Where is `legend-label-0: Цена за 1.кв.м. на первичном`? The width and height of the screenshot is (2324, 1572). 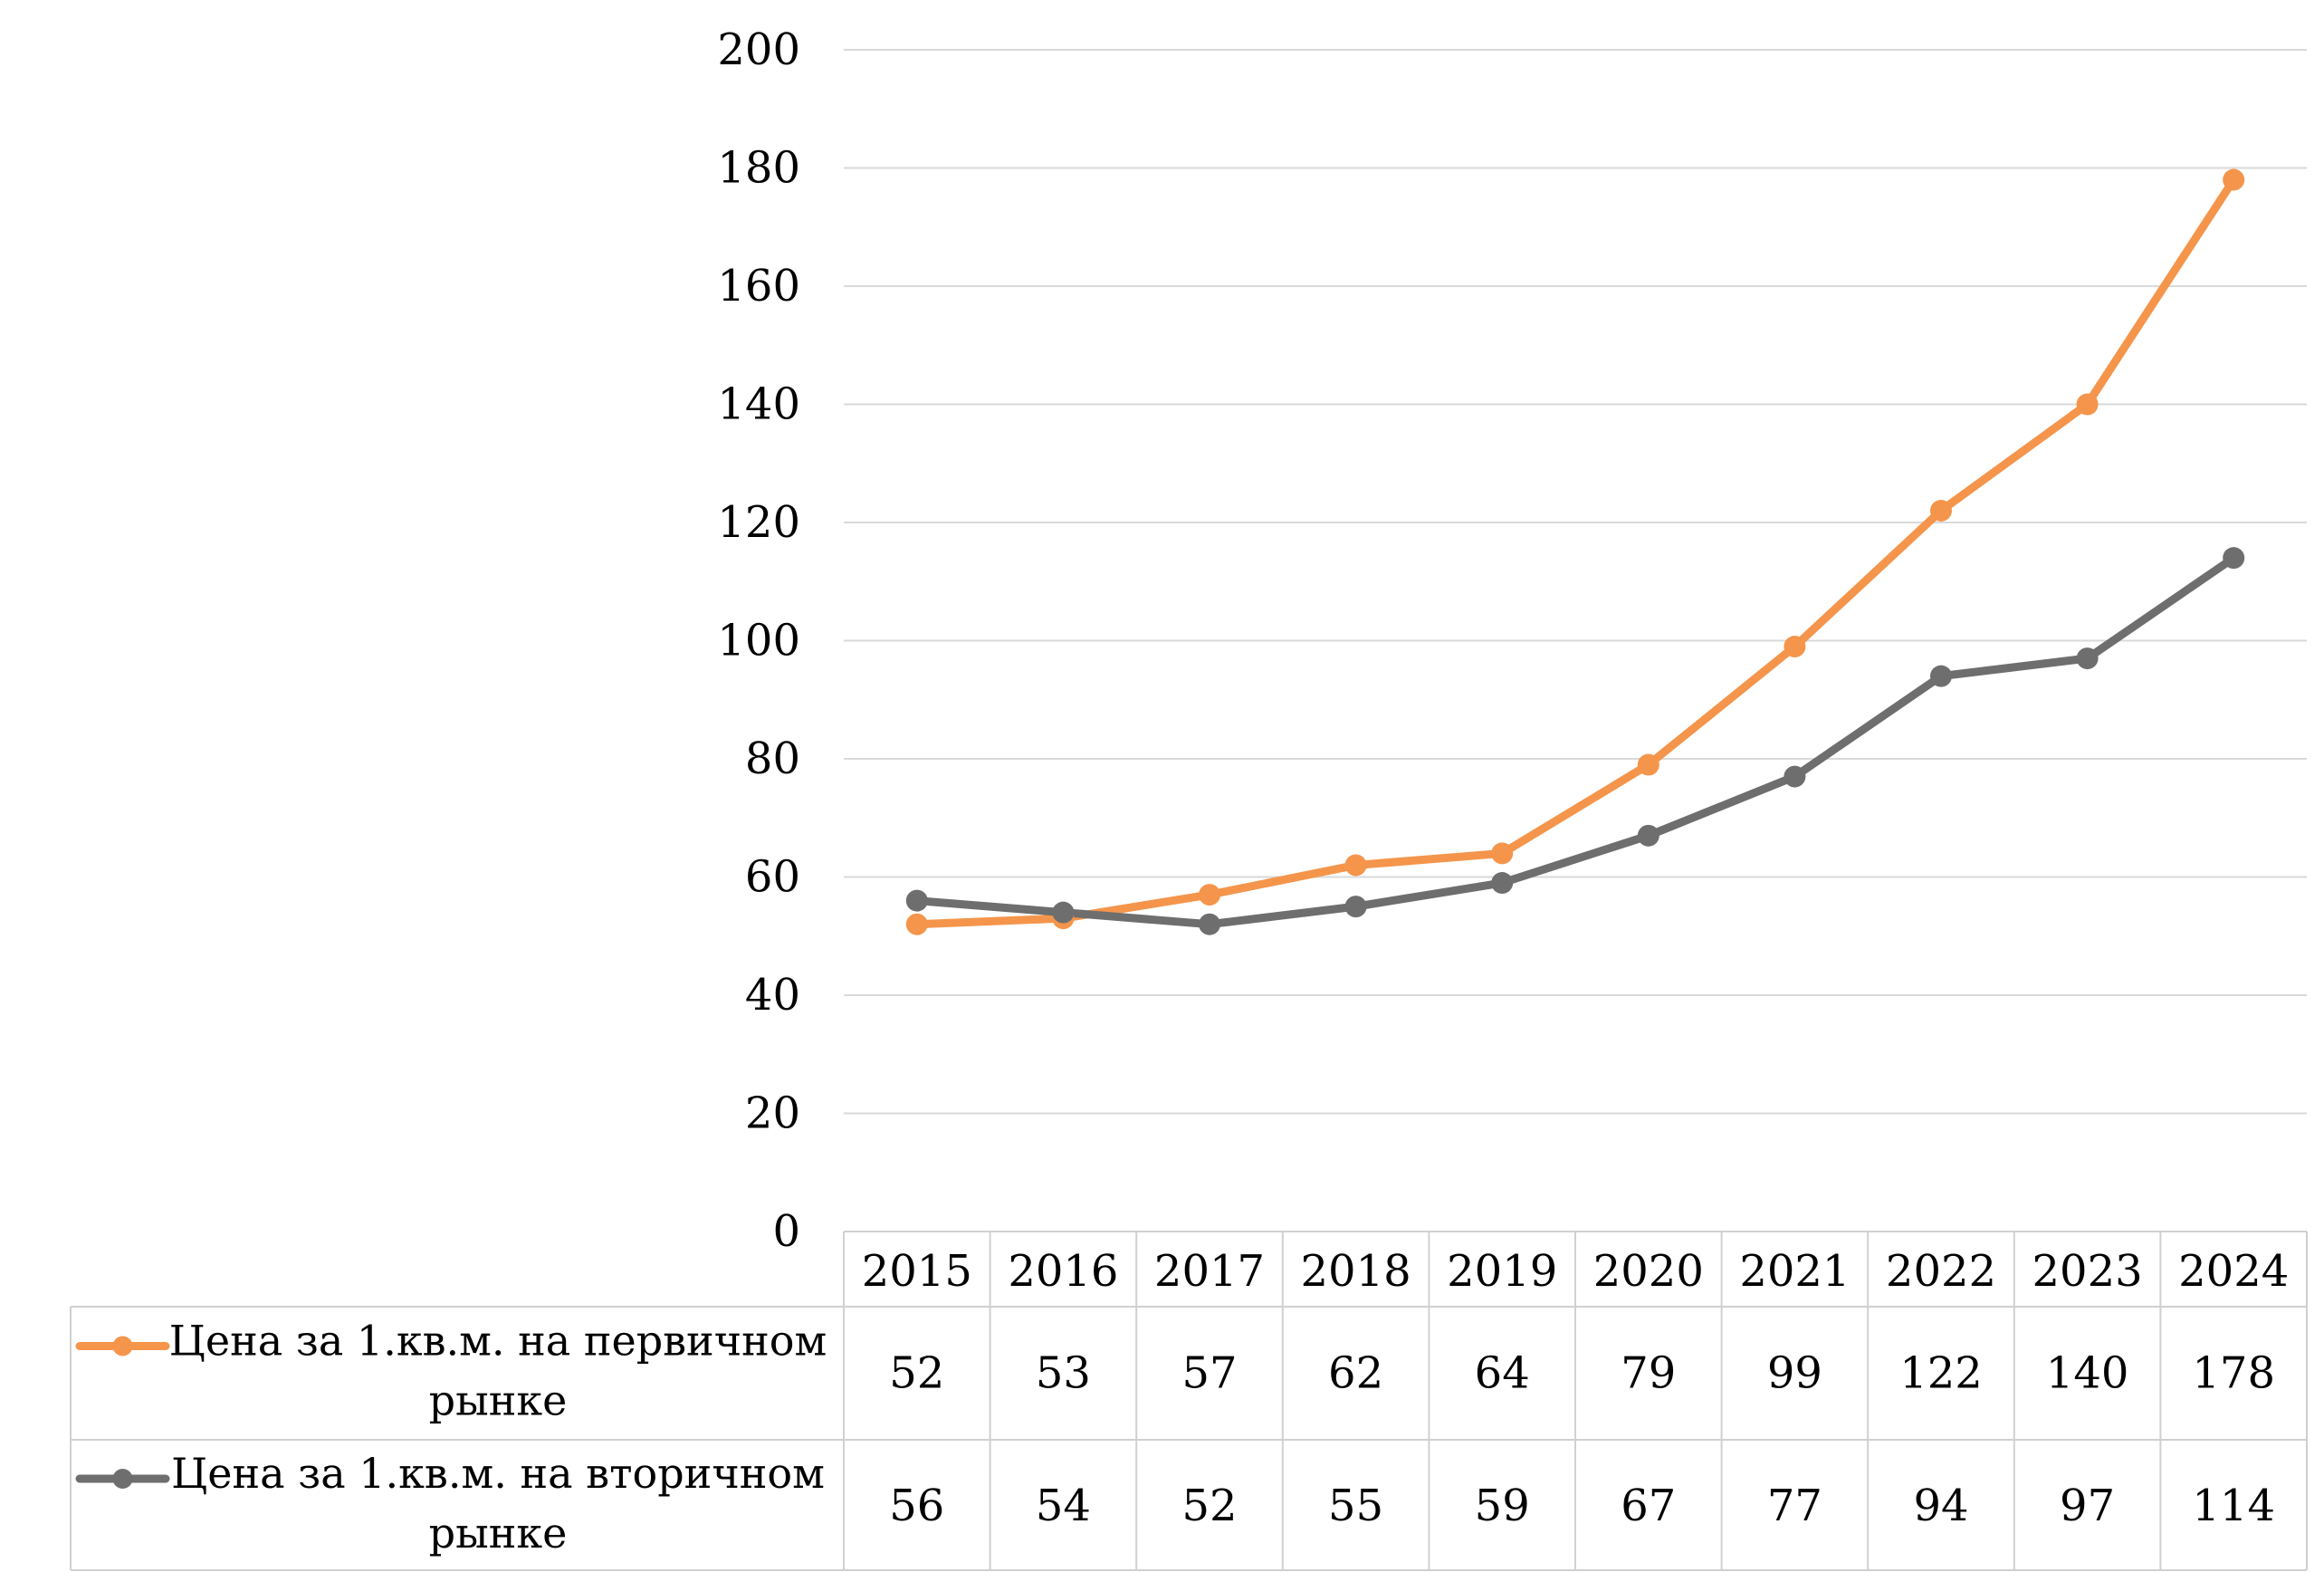 legend-label-0: Цена за 1.кв.м. на первичном is located at coordinates (498, 1341).